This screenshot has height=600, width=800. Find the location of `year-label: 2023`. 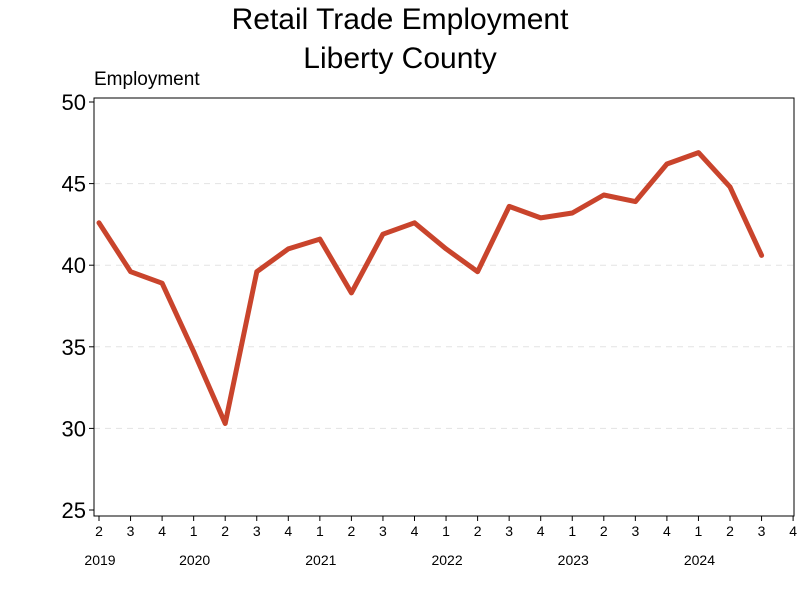

year-label: 2023 is located at coordinates (573, 560).